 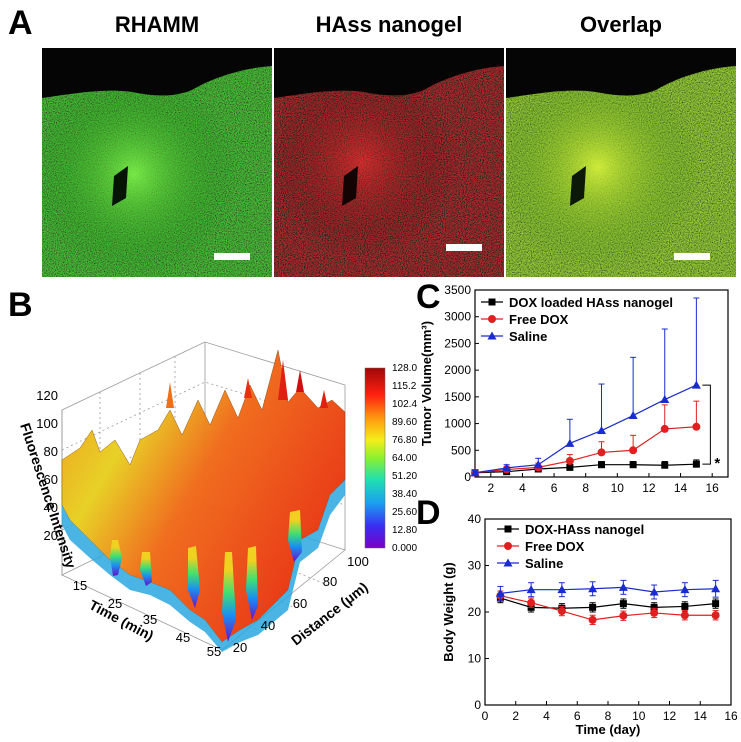 What do you see at coordinates (214, 651) in the screenshot?
I see `x-tick: 55` at bounding box center [214, 651].